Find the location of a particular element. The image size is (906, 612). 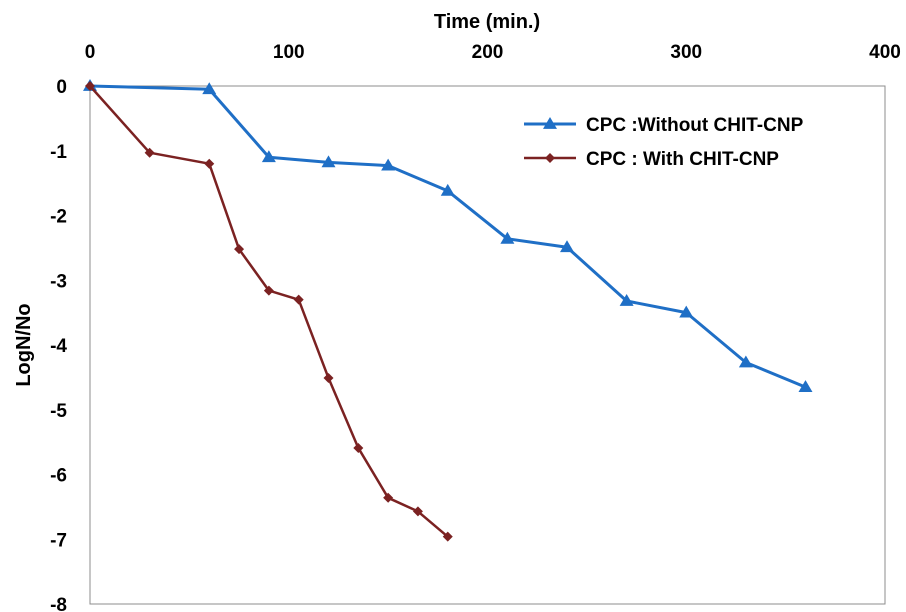

x-axis-title: Time (min.) is located at coordinates (487, 22).